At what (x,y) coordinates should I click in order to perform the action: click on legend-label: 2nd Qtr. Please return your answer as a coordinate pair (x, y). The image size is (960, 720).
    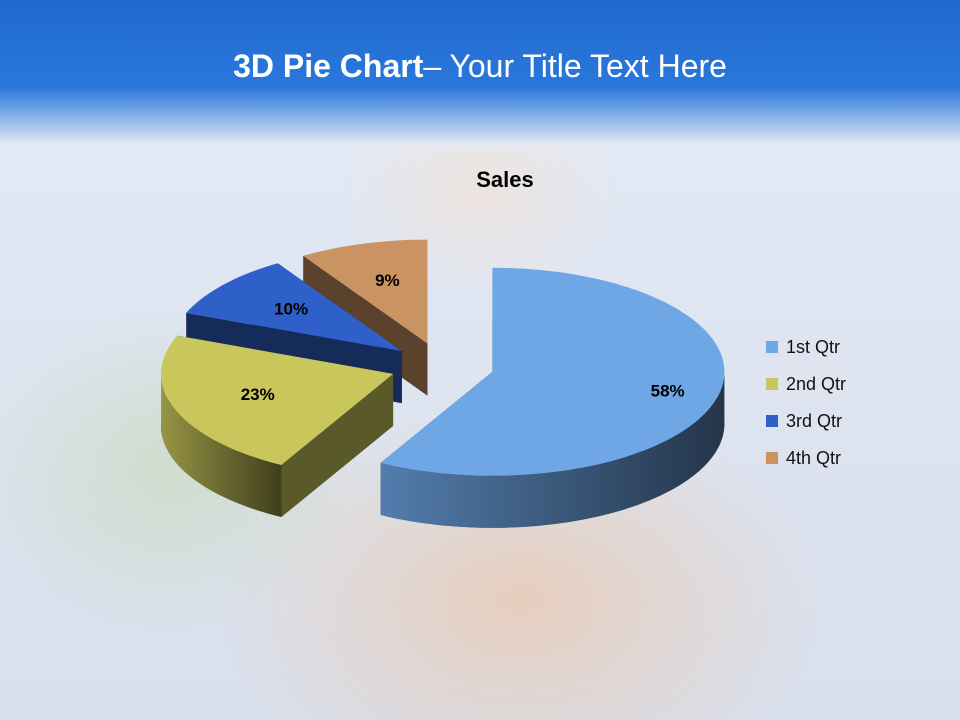
    Looking at the image, I should click on (816, 384).